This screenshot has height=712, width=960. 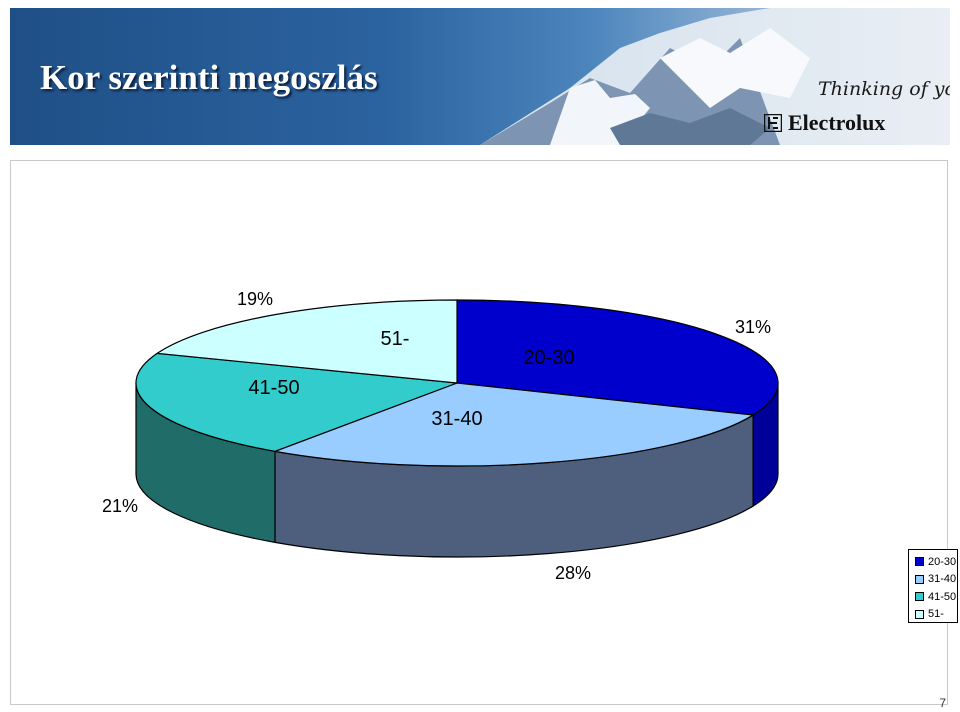 I want to click on value-label-41-50: 21%, so click(x=120, y=506).